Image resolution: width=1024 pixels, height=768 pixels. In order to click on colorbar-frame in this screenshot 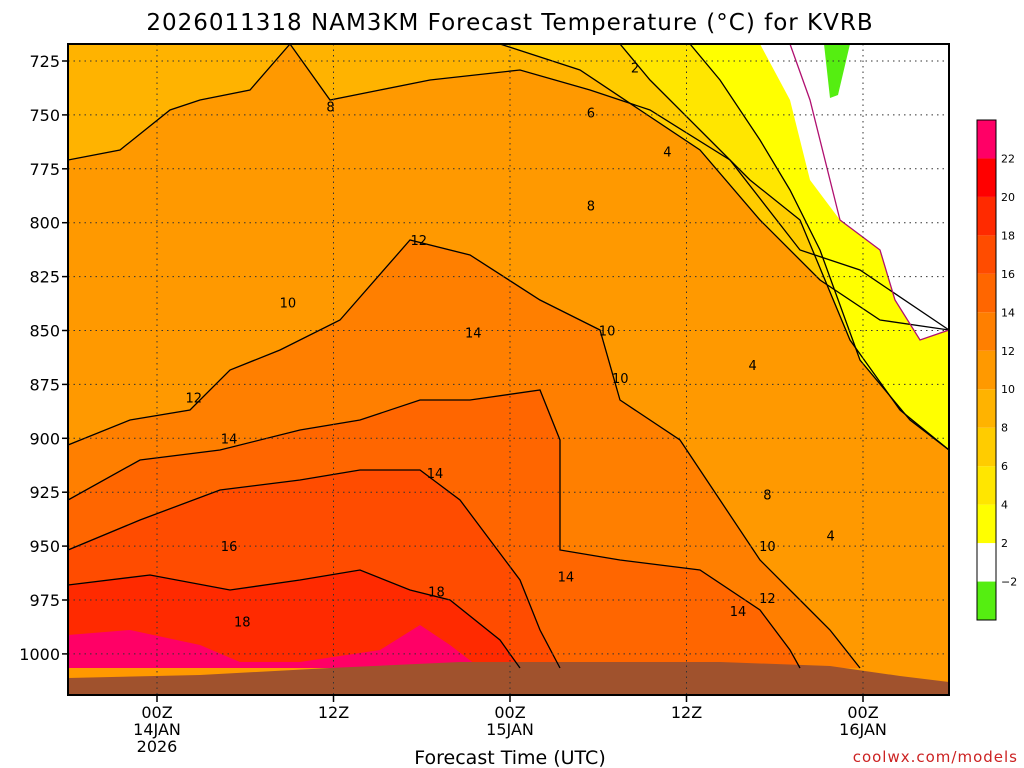, I will do `click(986, 370)`.